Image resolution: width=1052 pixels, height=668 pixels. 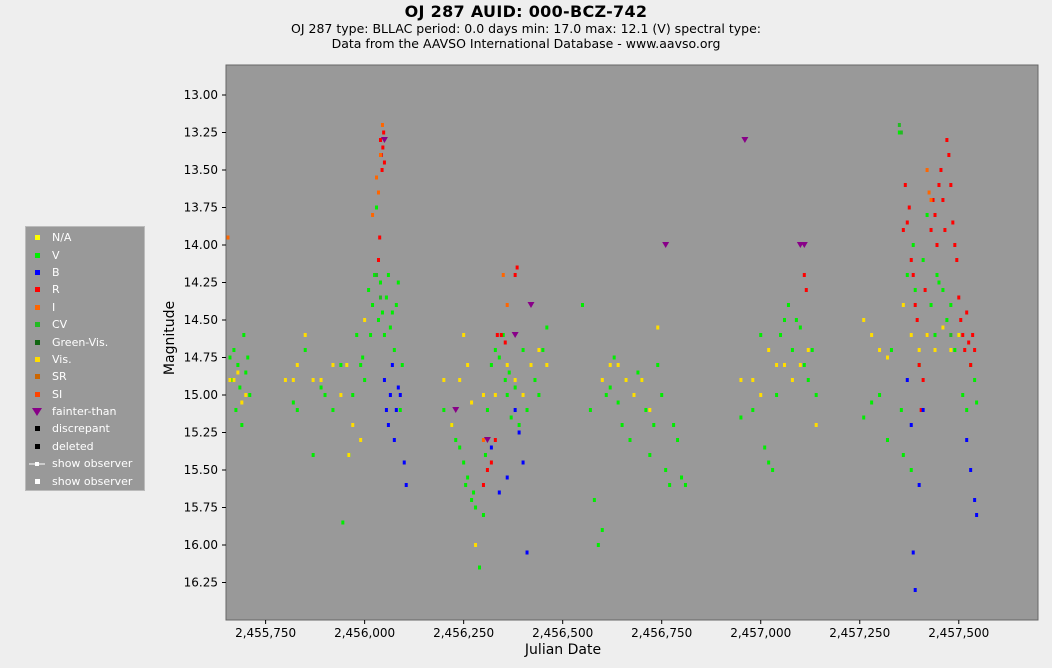 I want to click on x-tick-label: 2,456,500, so click(x=562, y=633).